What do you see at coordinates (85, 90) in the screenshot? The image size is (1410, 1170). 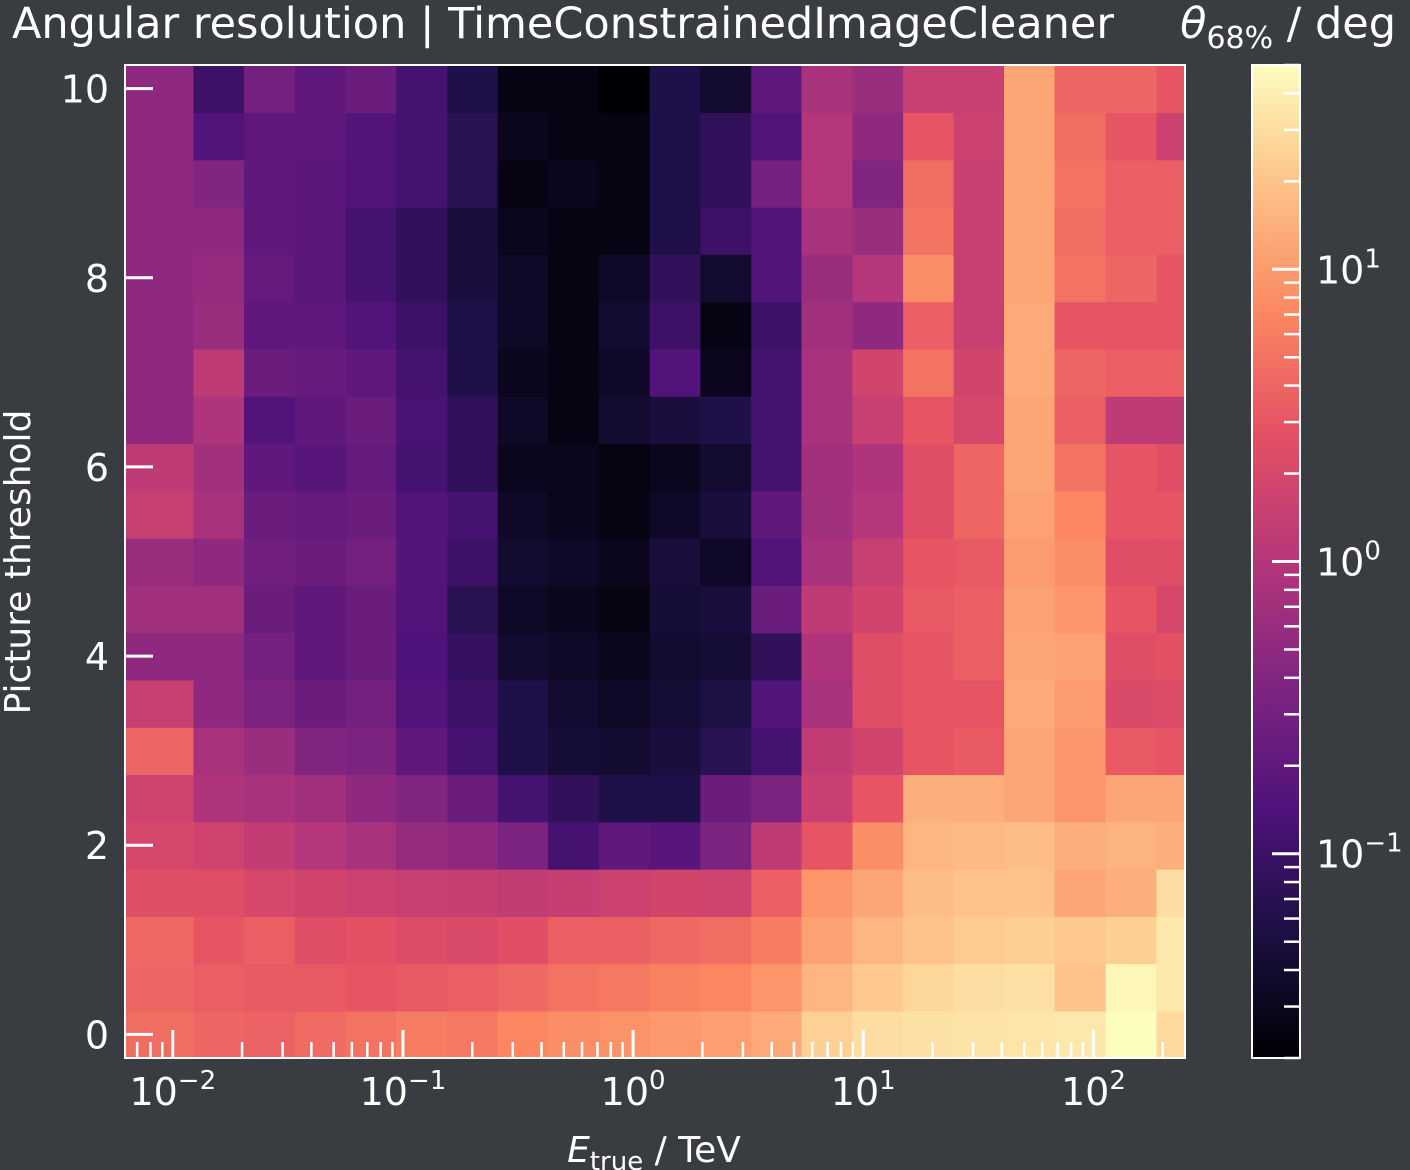 I see `y-tick-label: 10` at bounding box center [85, 90].